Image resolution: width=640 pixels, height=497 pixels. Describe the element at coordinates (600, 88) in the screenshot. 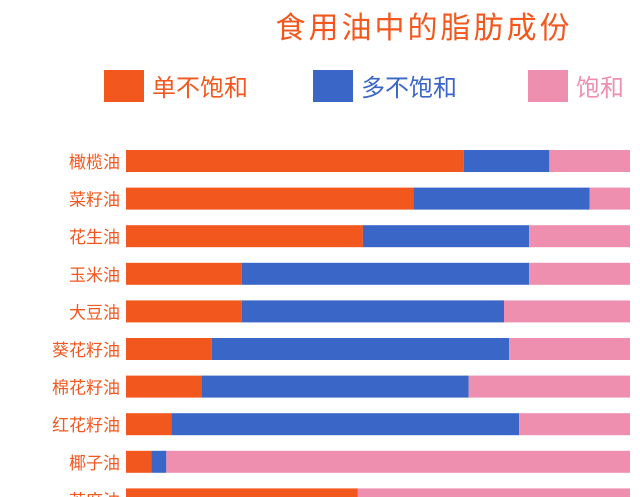

I see `legend-label: 饱和` at that location.